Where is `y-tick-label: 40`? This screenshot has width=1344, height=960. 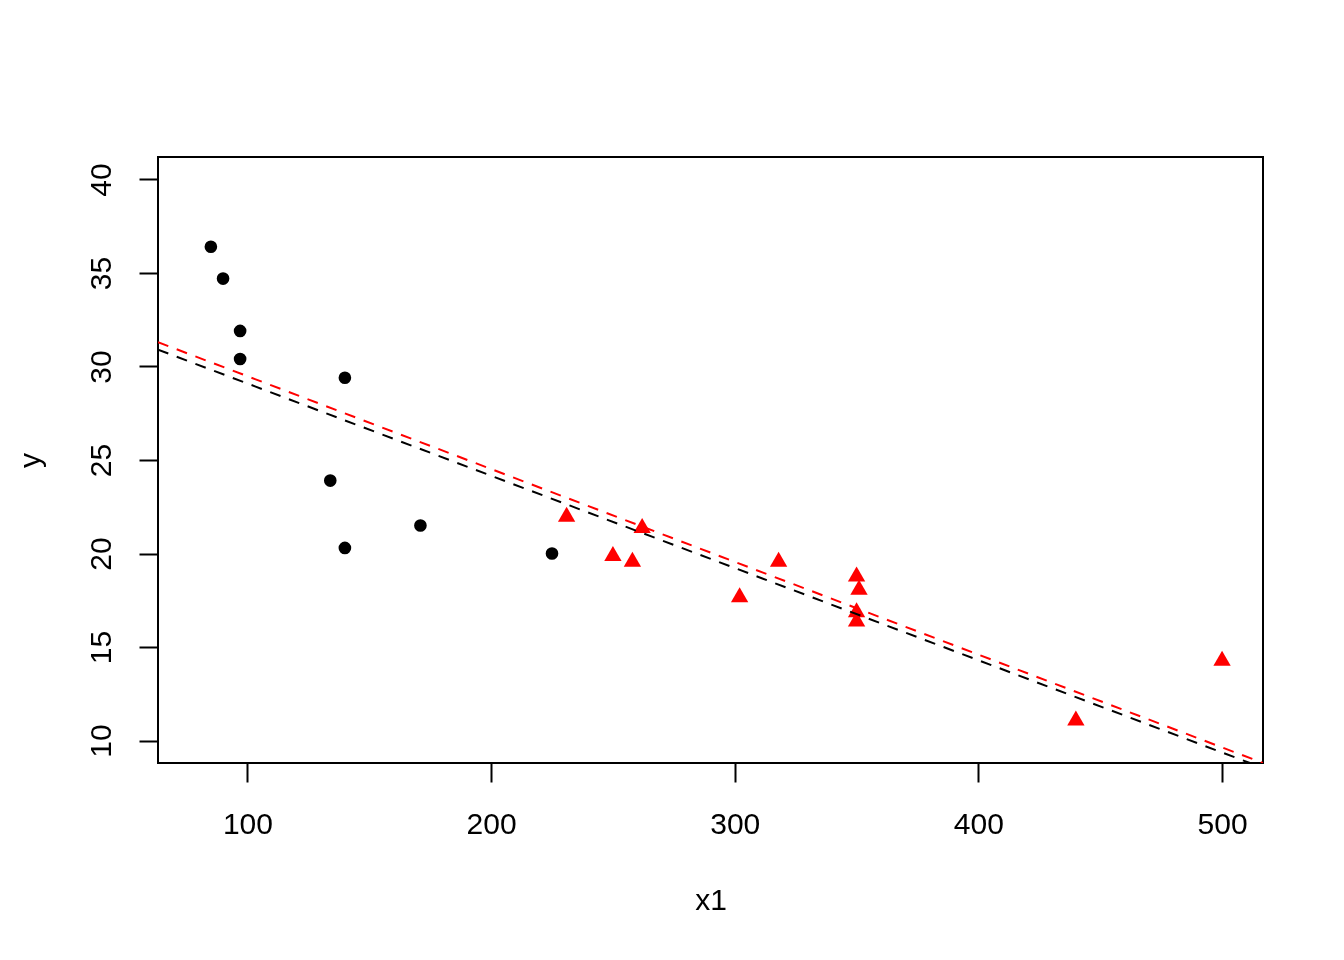
y-tick-label: 40 is located at coordinates (100, 180).